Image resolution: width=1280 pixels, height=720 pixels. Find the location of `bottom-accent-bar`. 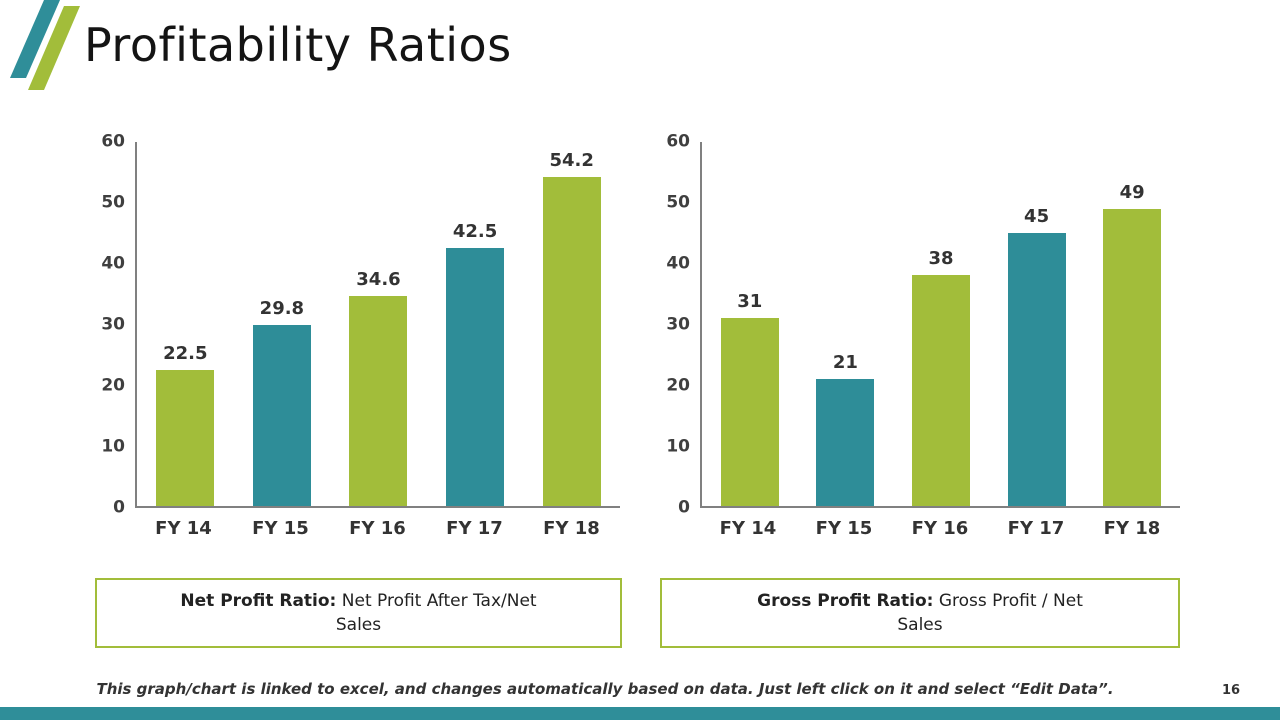

bottom-accent-bar is located at coordinates (640, 713).